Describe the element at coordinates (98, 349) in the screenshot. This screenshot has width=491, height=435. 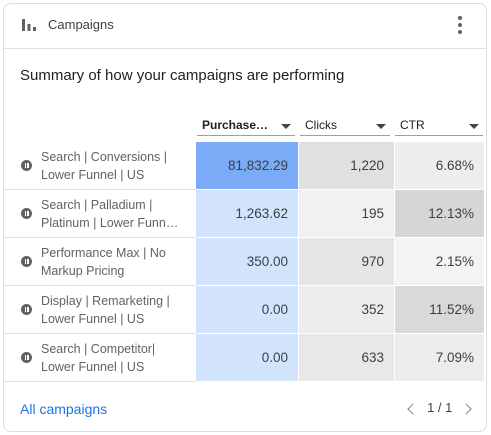
I see `campaign-name-line: Search | Competitor|` at that location.